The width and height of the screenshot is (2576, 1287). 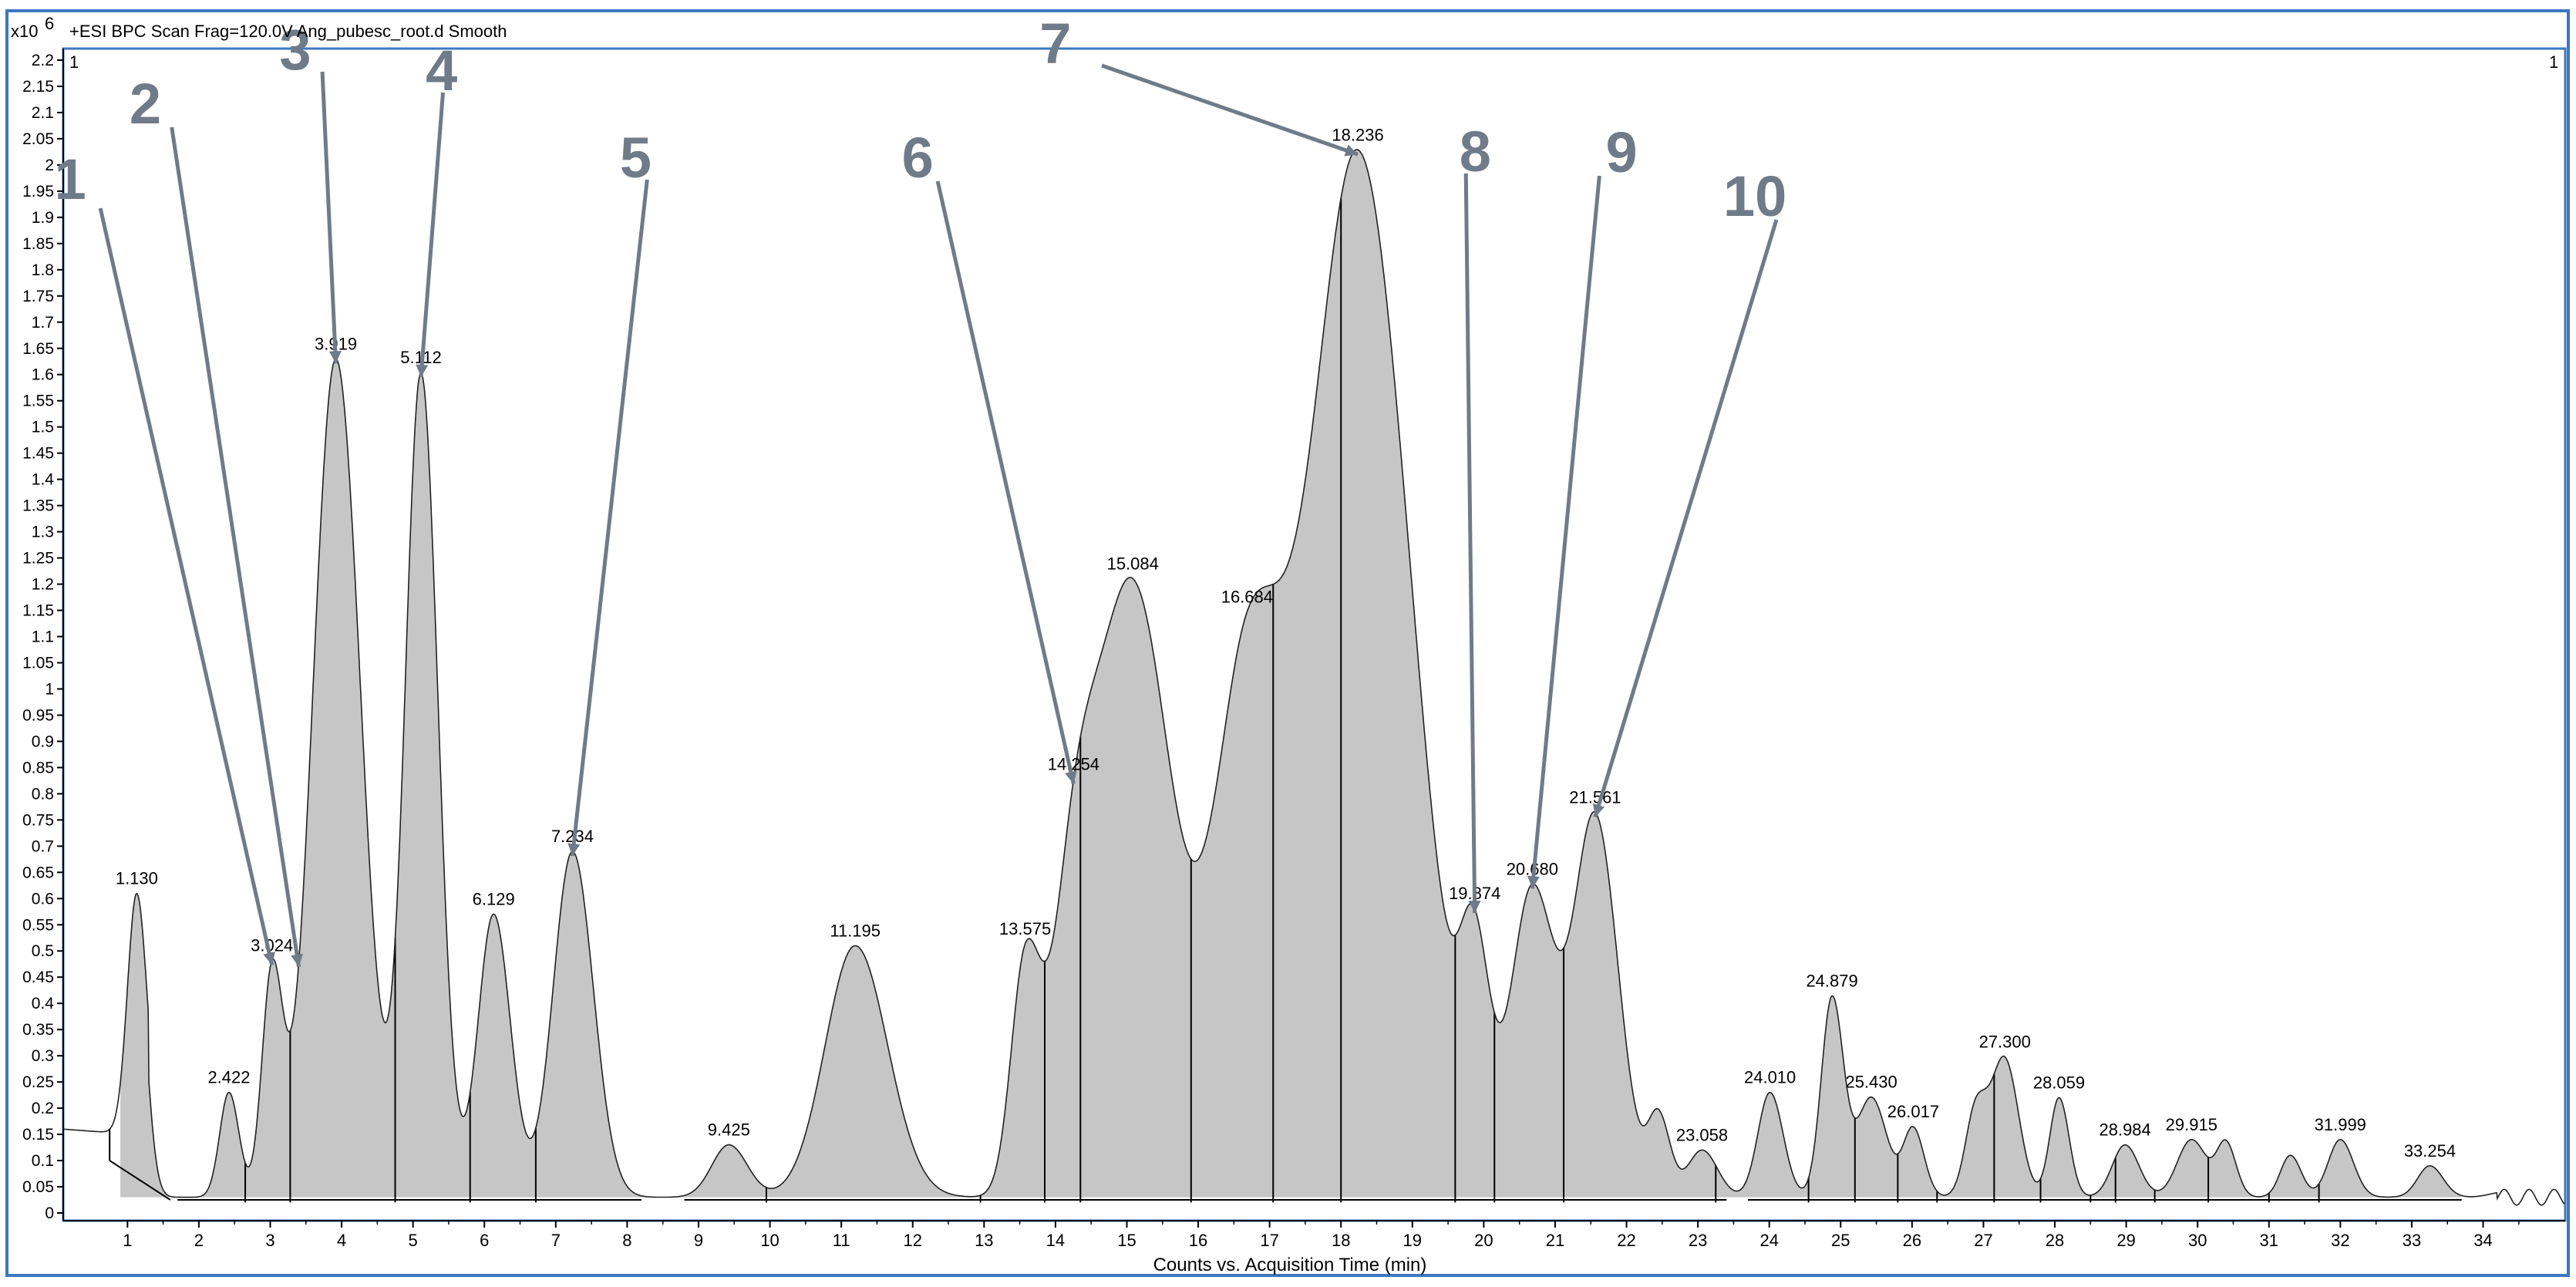 I want to click on y-scale-exponent: 6, so click(x=49, y=24).